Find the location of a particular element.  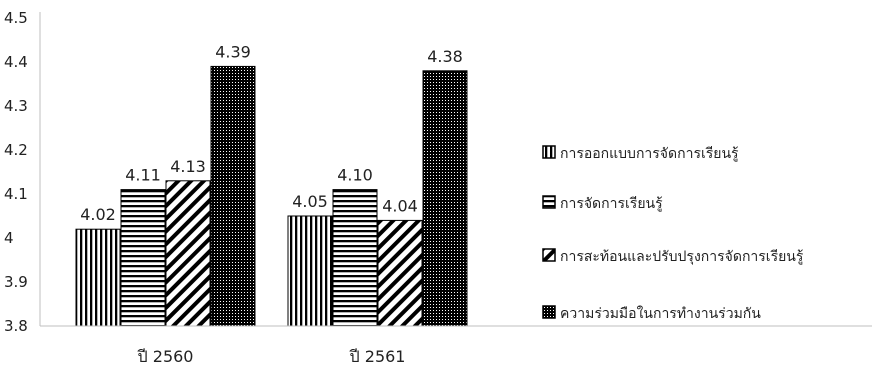

legend-label: การออกแบบการจัดการเรียนรู้ is located at coordinates (649, 154).